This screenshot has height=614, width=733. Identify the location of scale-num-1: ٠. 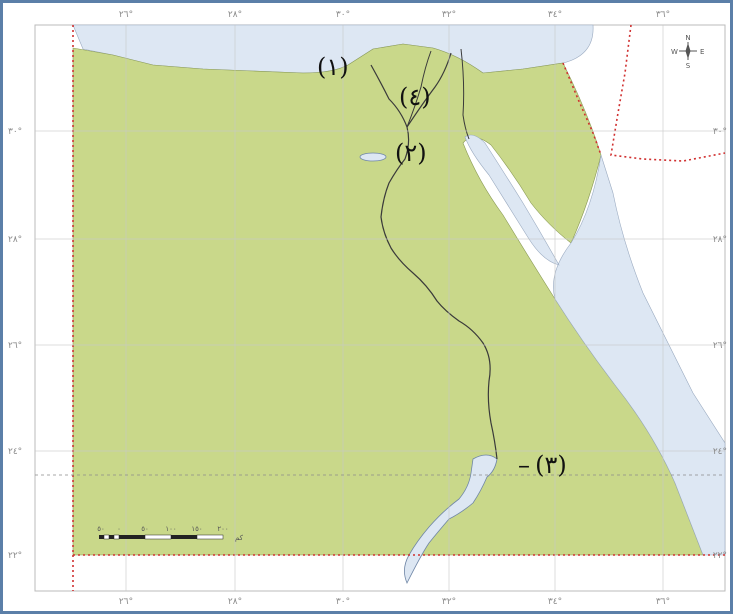
(119, 529).